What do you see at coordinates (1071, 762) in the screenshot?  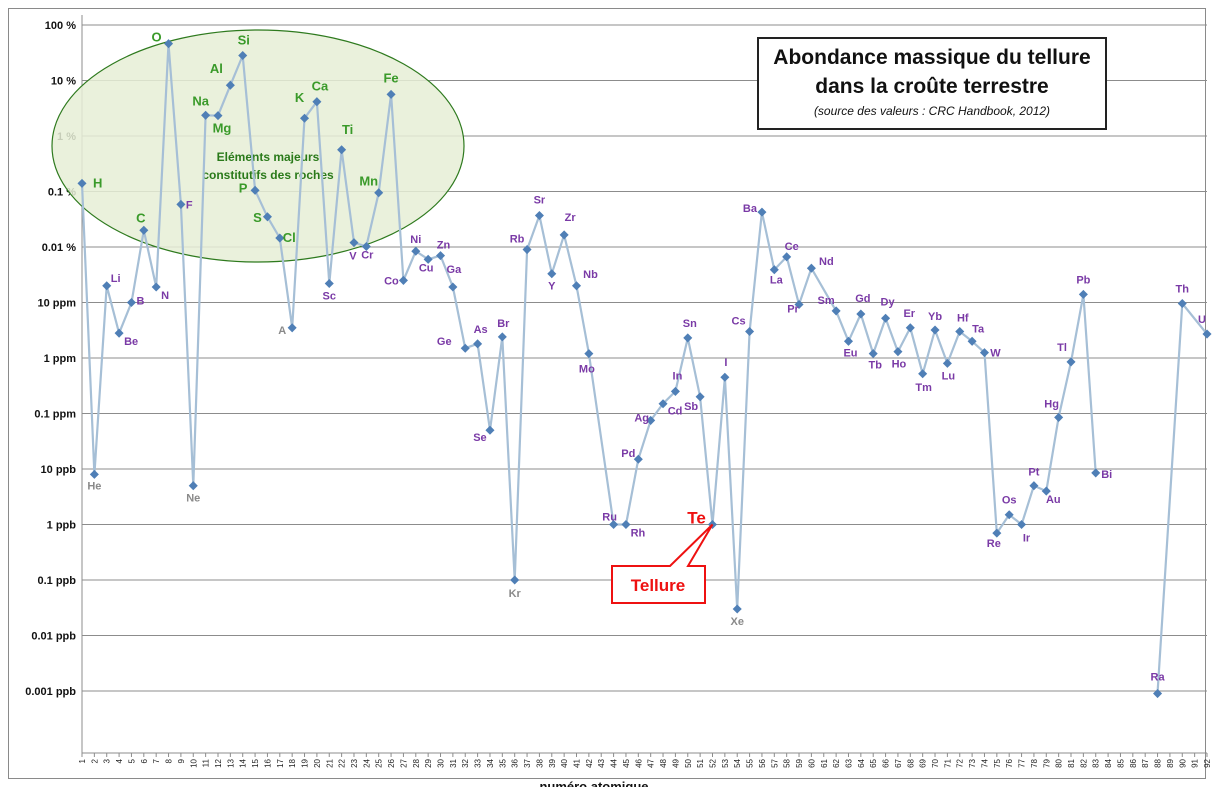 I see `x-tick-label-81: 81` at bounding box center [1071, 762].